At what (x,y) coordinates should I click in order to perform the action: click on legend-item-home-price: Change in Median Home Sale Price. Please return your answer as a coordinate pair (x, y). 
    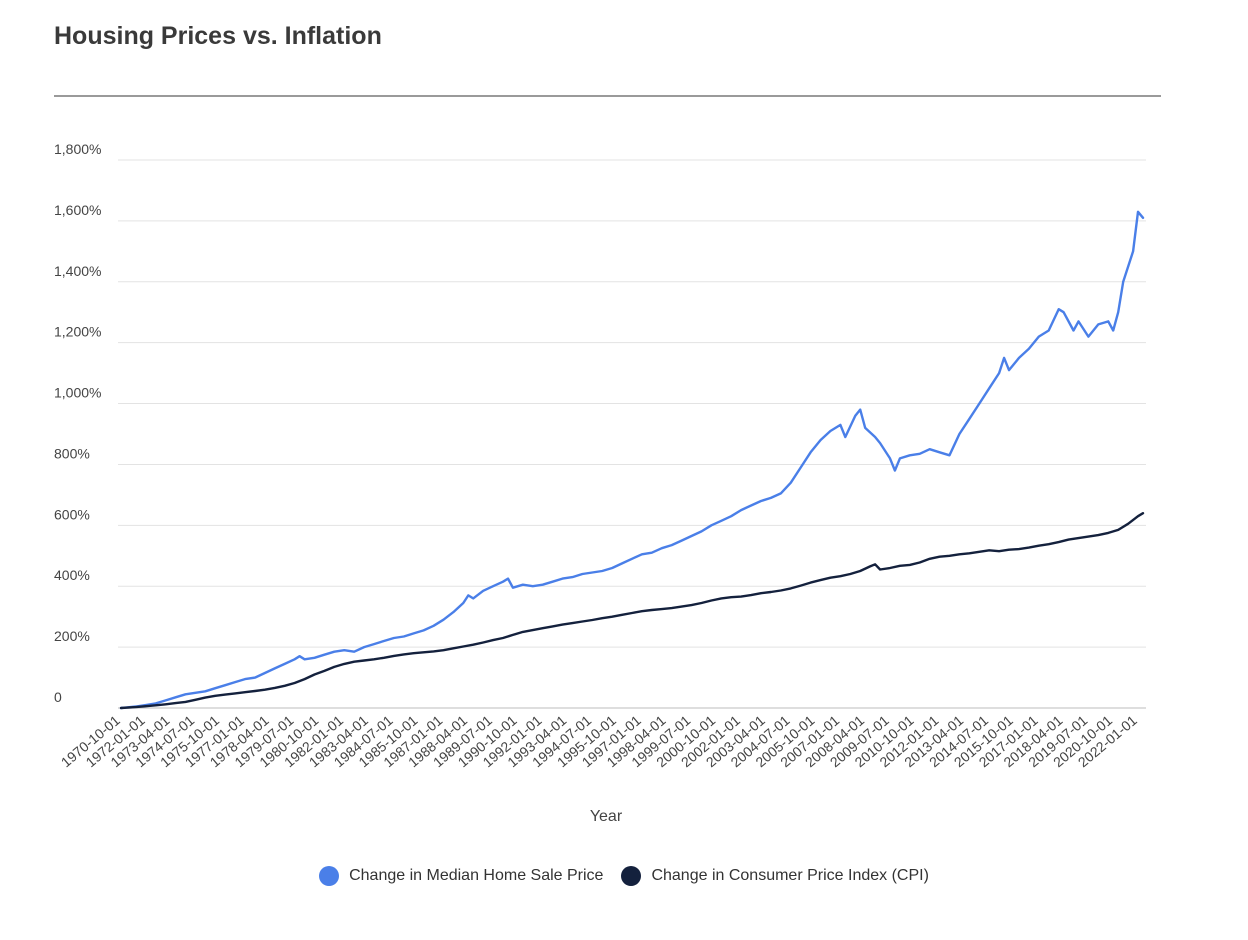
    Looking at the image, I should click on (461, 876).